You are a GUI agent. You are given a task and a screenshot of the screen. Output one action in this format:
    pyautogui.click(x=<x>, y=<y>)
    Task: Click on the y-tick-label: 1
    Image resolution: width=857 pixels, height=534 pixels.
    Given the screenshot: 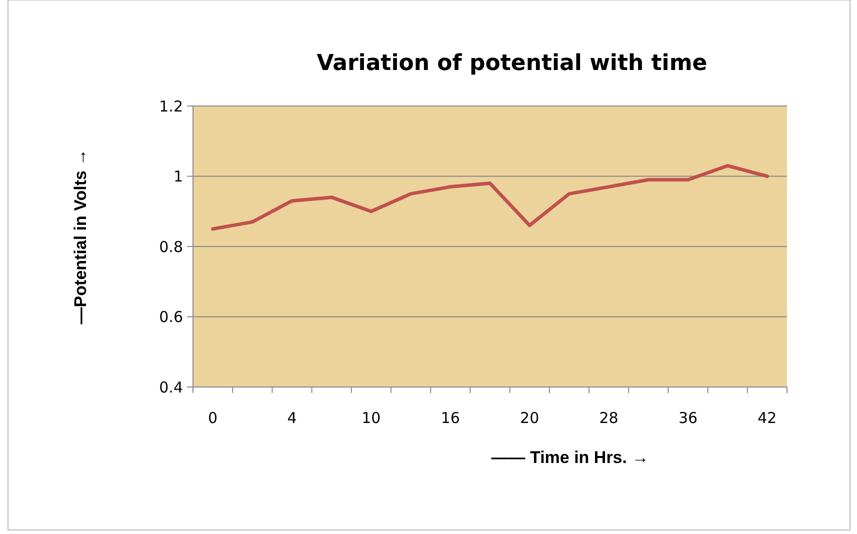 What is the action you would take?
    pyautogui.click(x=178, y=177)
    